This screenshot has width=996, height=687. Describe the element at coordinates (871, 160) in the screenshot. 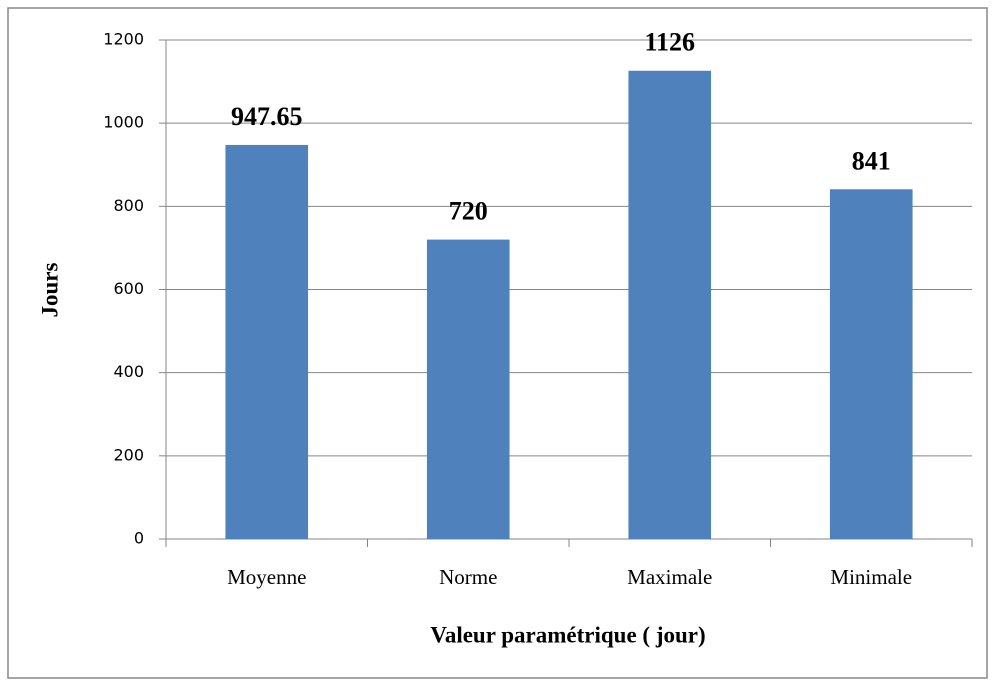

I see `data-label: 841` at that location.